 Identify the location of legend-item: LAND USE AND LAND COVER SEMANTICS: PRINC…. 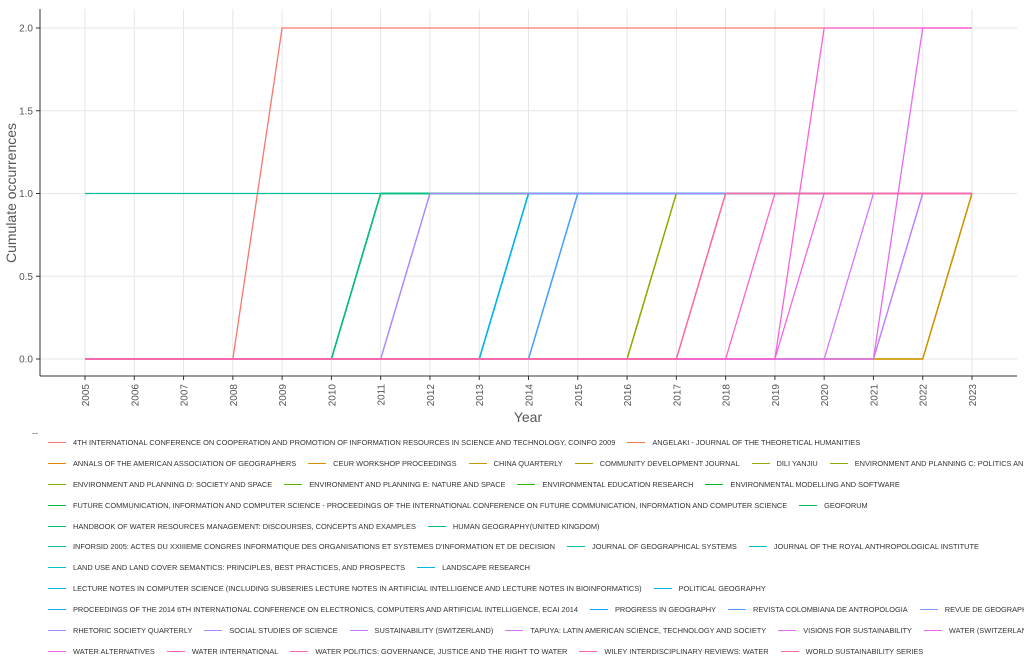
(226, 567).